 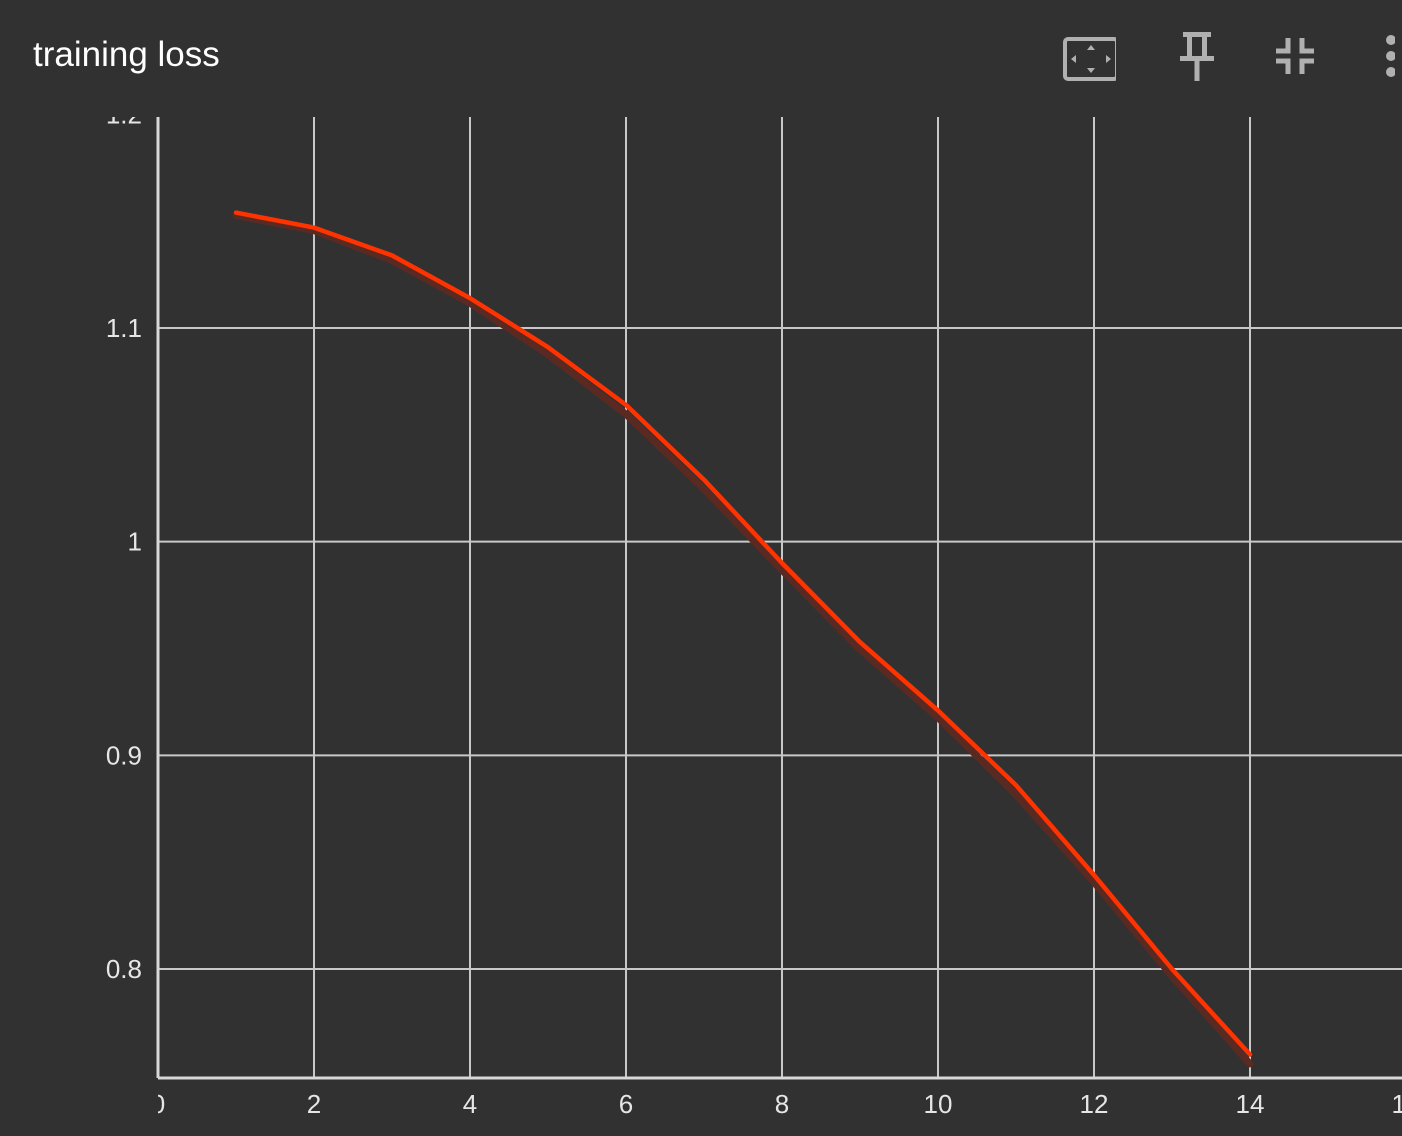 I want to click on x-tick-label: 4, so click(x=470, y=1104).